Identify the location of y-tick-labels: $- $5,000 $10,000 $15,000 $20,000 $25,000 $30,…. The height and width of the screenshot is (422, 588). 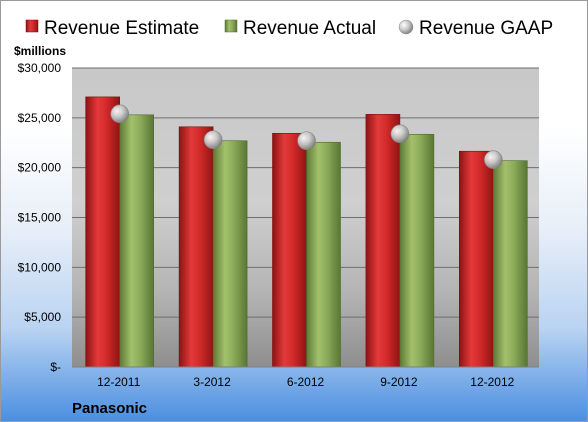
(40, 217).